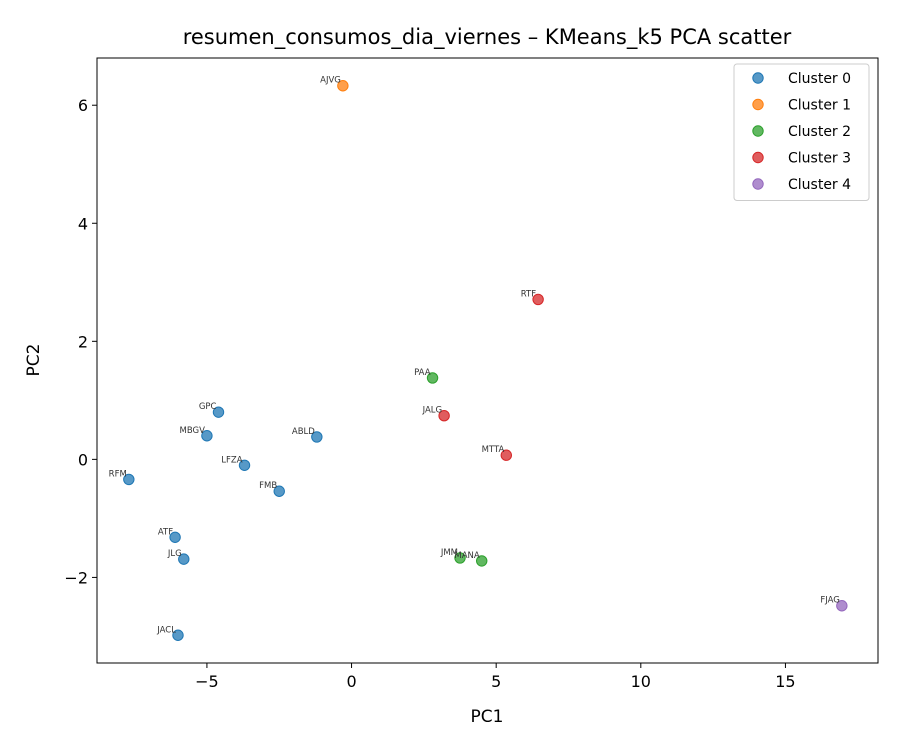 Image resolution: width=900 pixels, height=750 pixels. I want to click on point-label: FJAG, so click(830, 601).